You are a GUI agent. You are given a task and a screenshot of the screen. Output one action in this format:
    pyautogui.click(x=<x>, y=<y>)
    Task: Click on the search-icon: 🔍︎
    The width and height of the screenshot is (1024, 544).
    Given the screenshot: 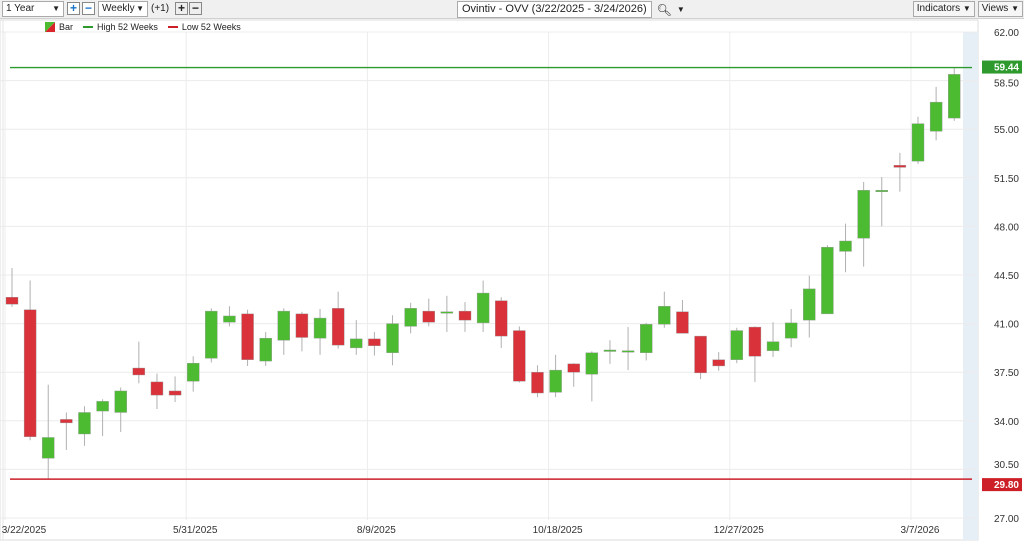 What is the action you would take?
    pyautogui.click(x=664, y=9)
    